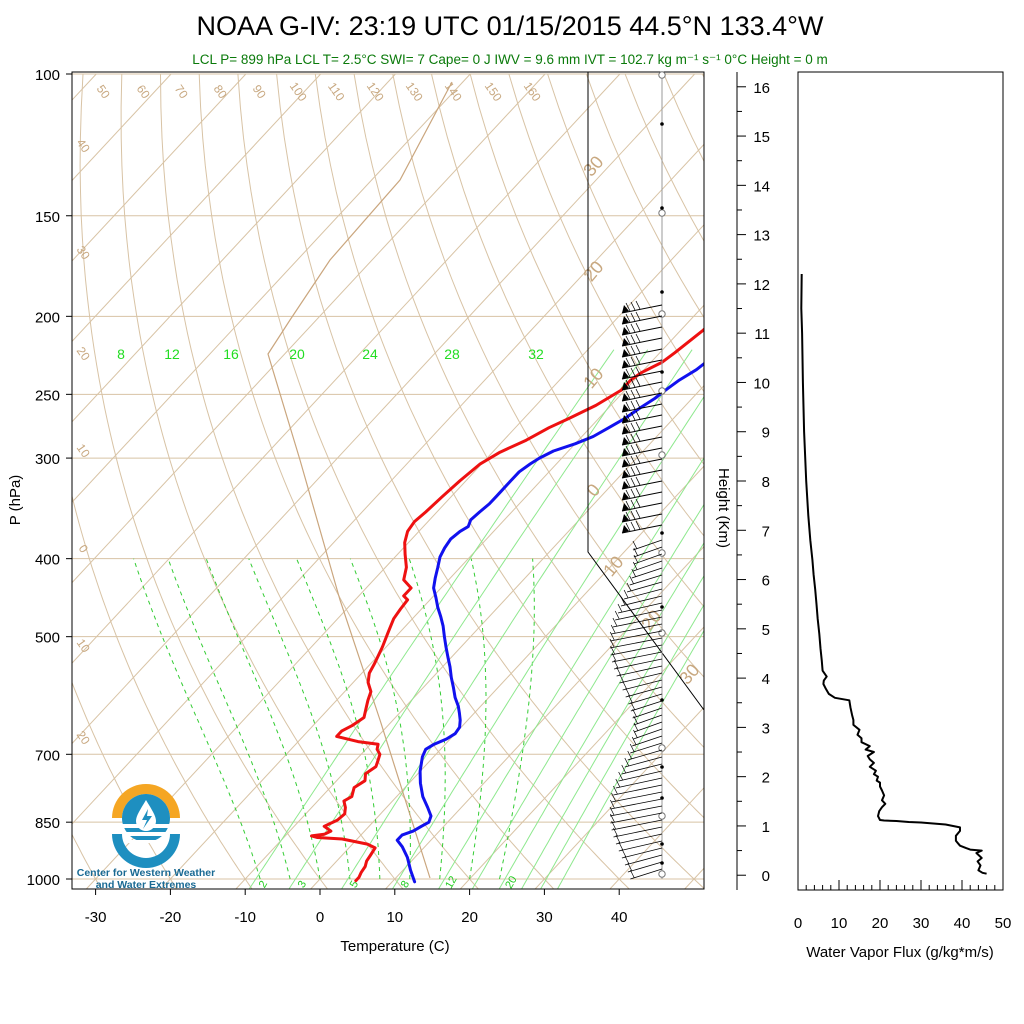  I want to click on dry-adiabat-line, so click(162, 691).